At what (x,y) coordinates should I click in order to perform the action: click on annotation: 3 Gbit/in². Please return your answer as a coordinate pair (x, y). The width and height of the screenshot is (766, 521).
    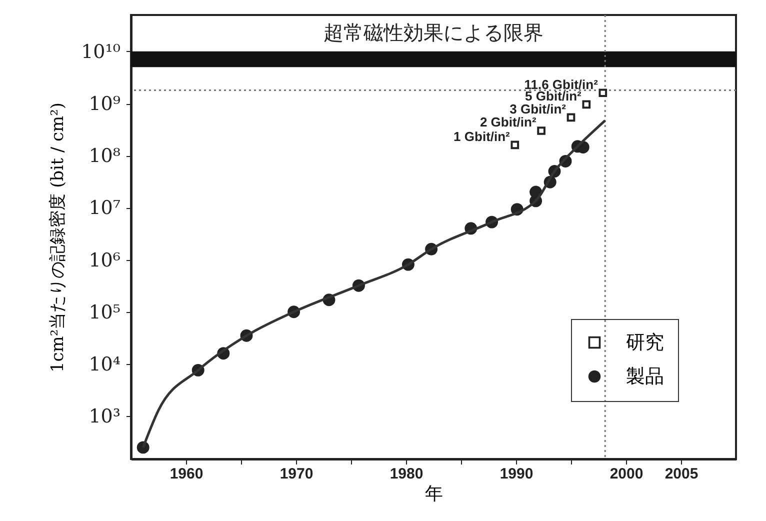
    Looking at the image, I should click on (538, 108).